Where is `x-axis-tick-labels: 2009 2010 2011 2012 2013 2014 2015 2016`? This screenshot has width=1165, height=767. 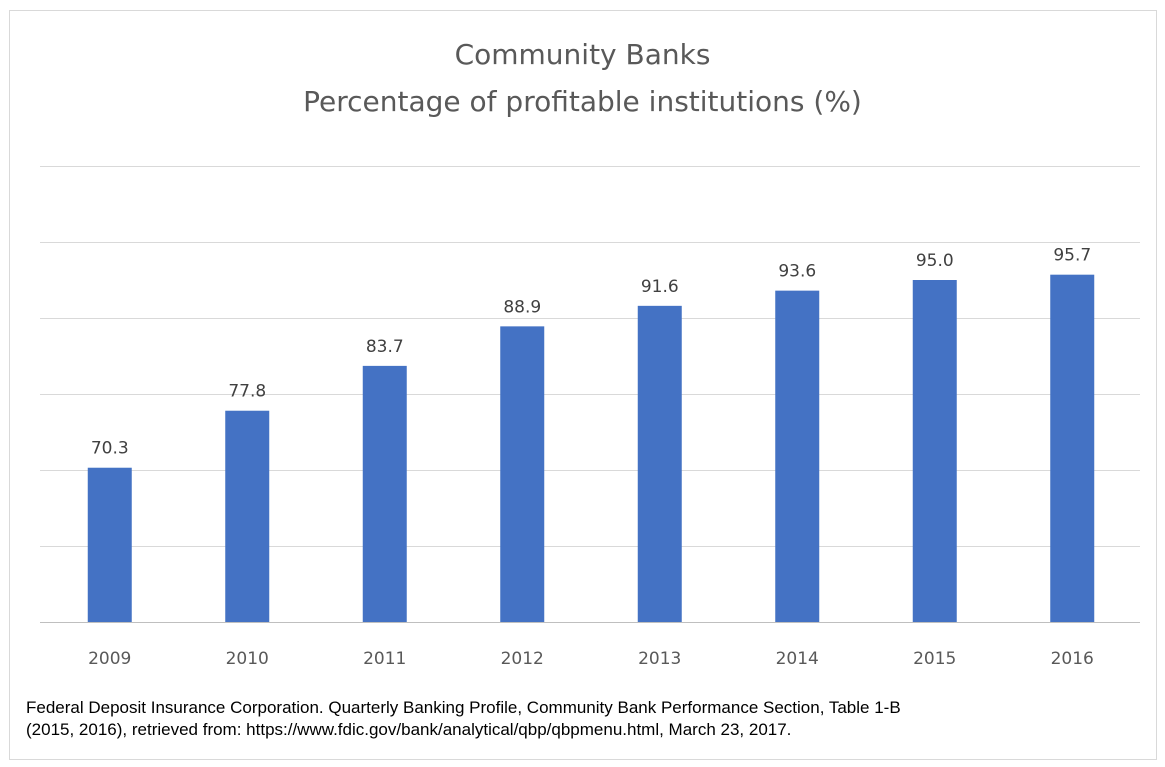 x-axis-tick-labels: 2009 2010 2011 2012 2013 2014 2015 2016 is located at coordinates (591, 659).